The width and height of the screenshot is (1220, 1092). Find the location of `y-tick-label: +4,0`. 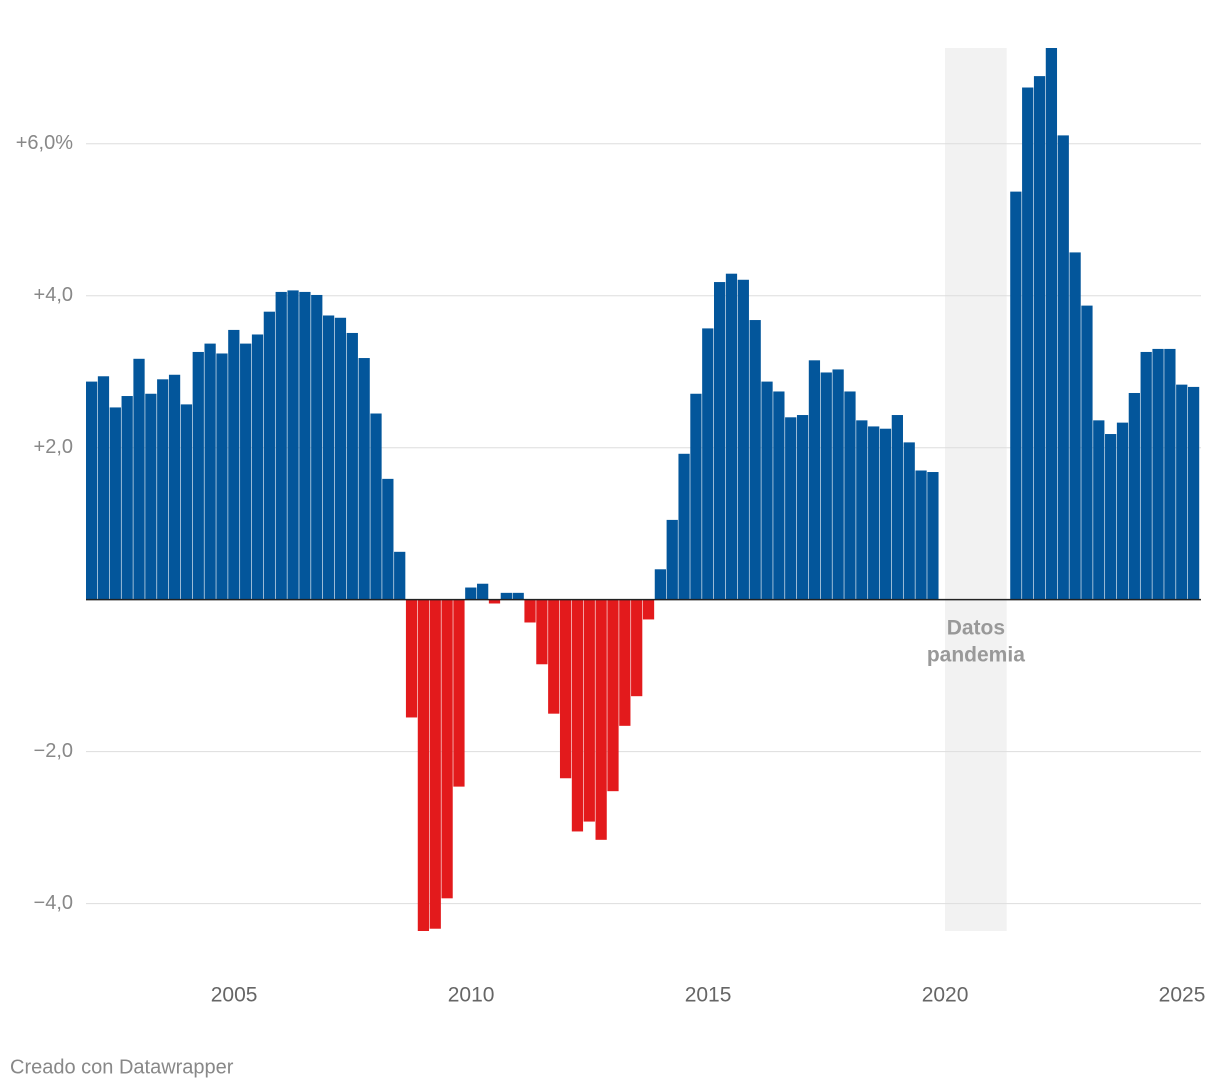

y-tick-label: +4,0 is located at coordinates (53, 295).